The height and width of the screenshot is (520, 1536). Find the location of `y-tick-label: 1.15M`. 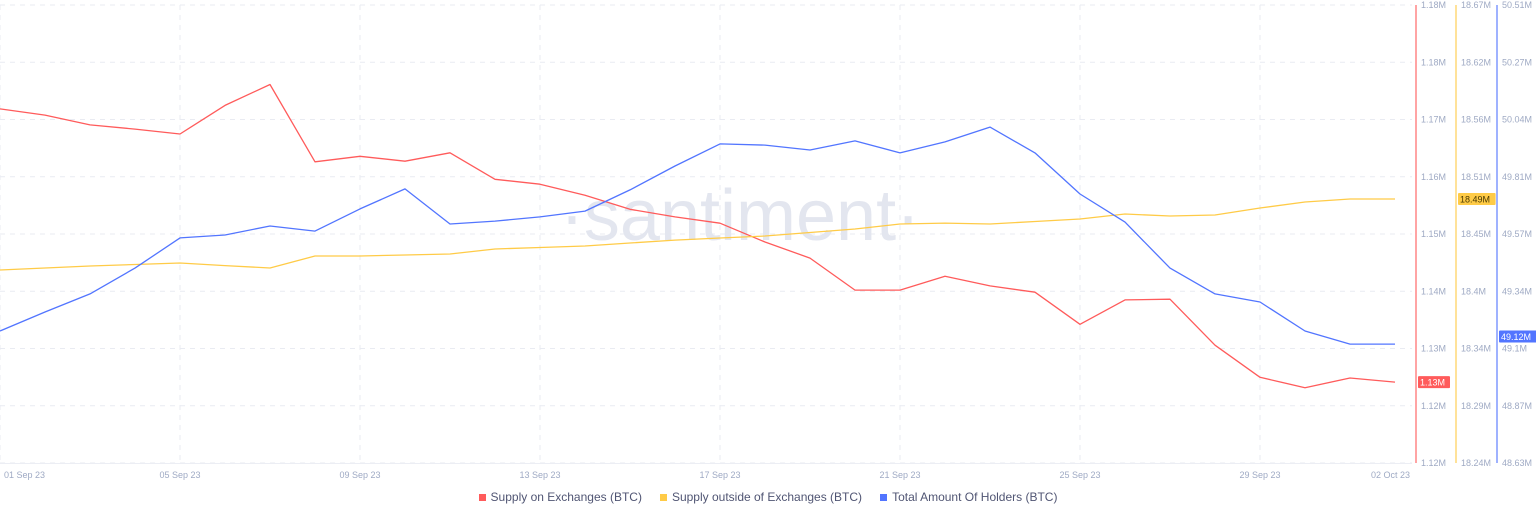

y-tick-label: 1.15M is located at coordinates (1433, 234).